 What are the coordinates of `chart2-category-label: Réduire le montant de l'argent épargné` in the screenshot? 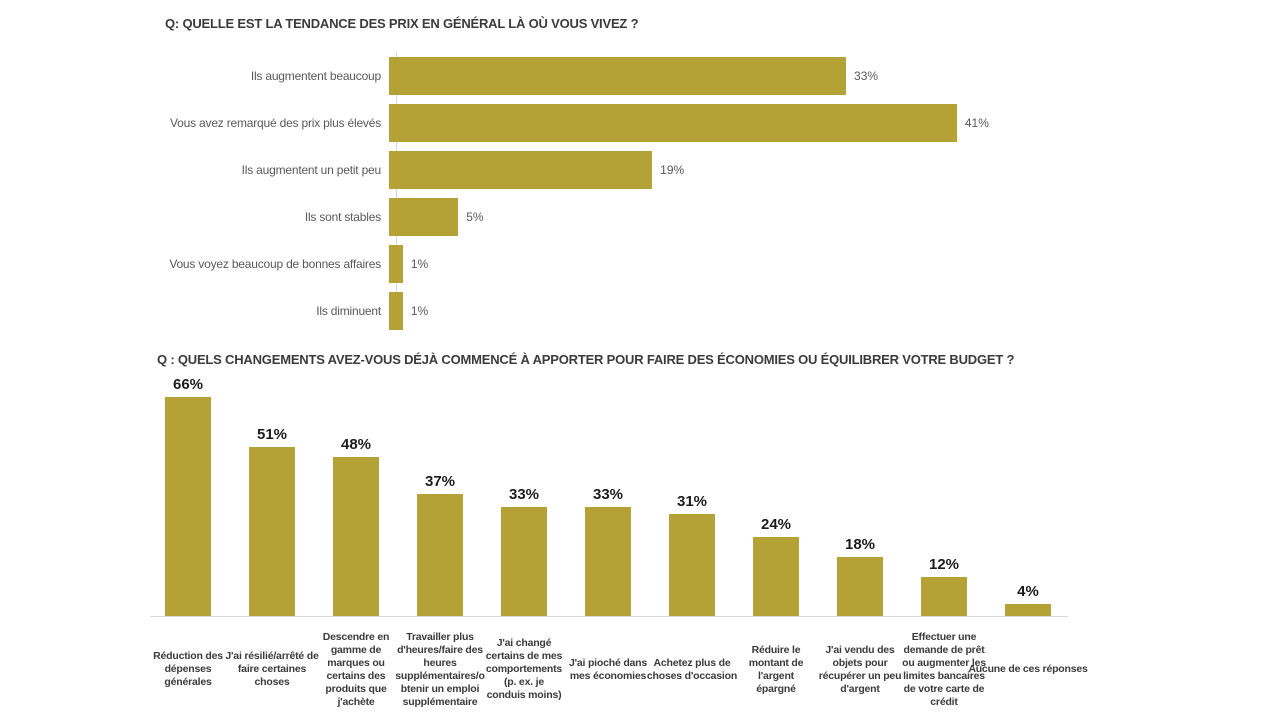 It's located at (776, 669).